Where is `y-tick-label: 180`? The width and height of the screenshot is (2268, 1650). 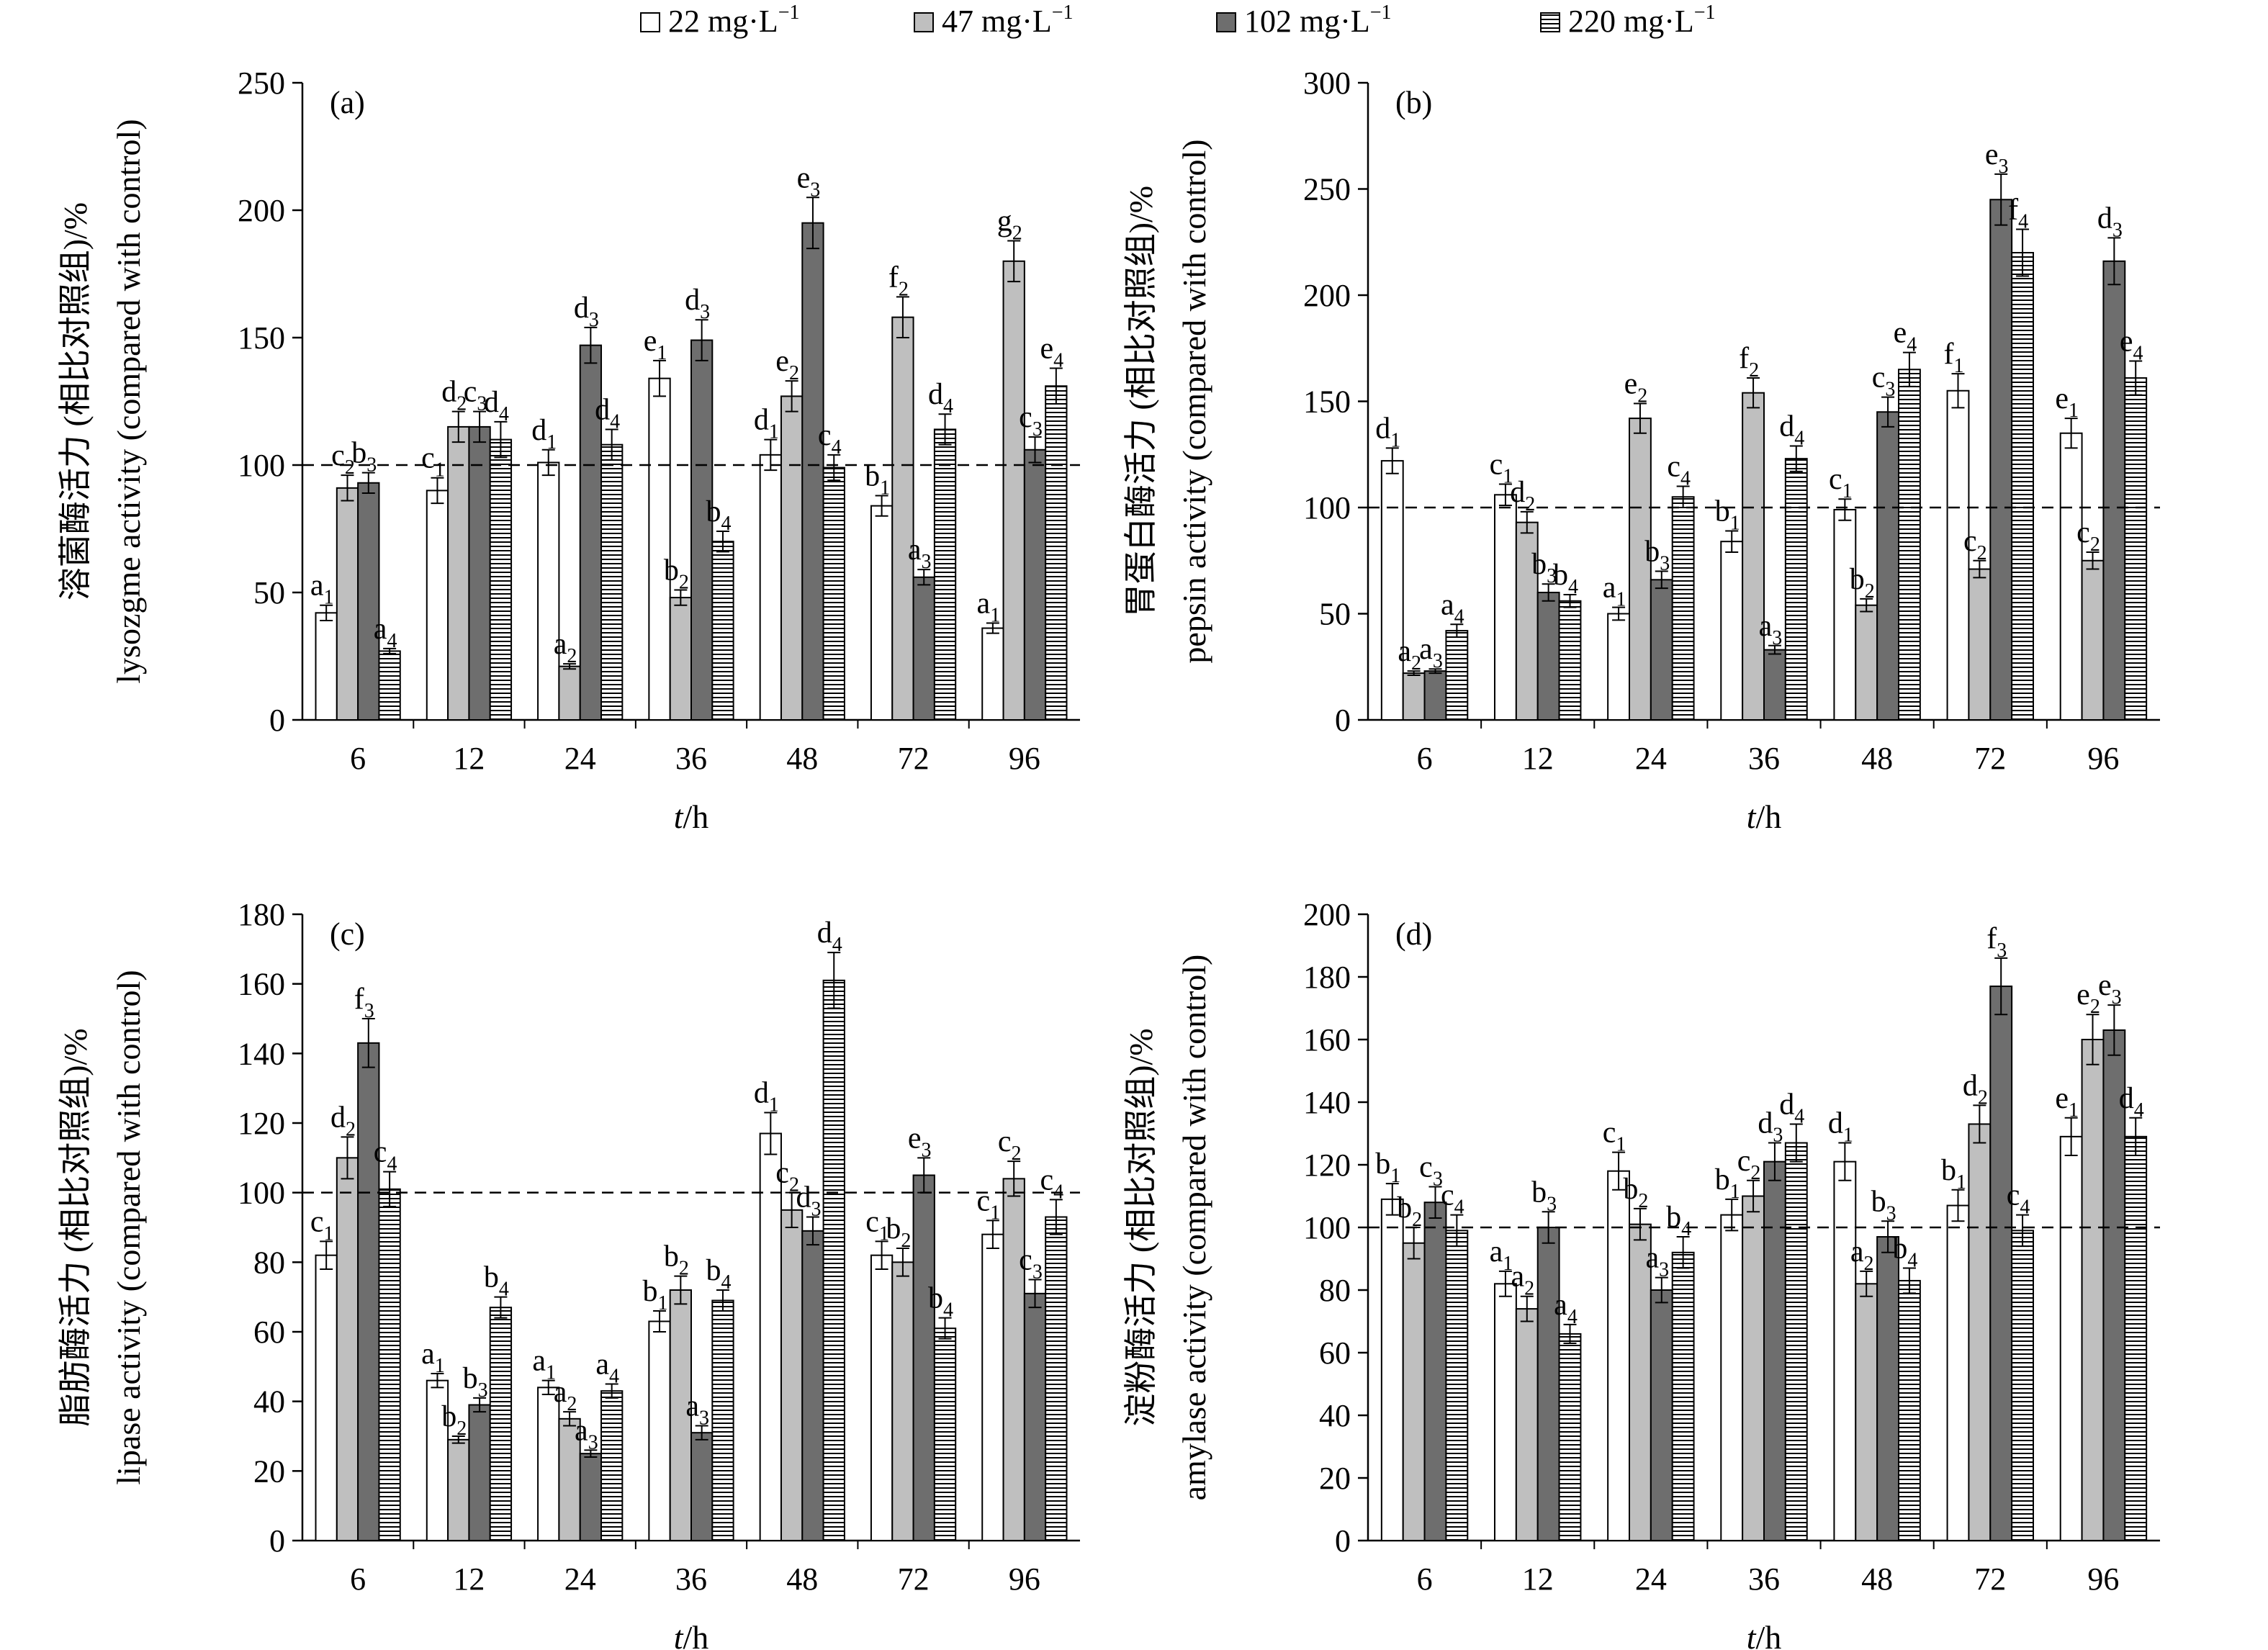 y-tick-label: 180 is located at coordinates (261, 915).